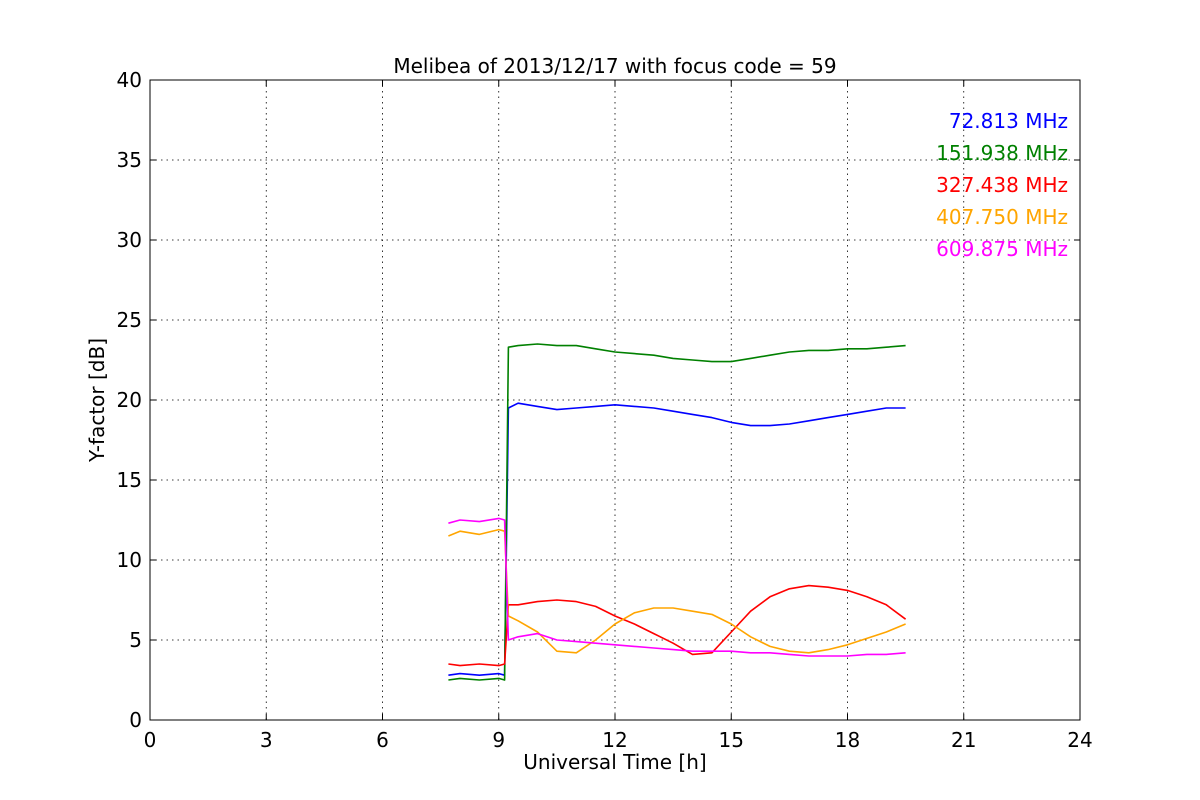  I want to click on y-tick-label: 40, so click(129, 80).